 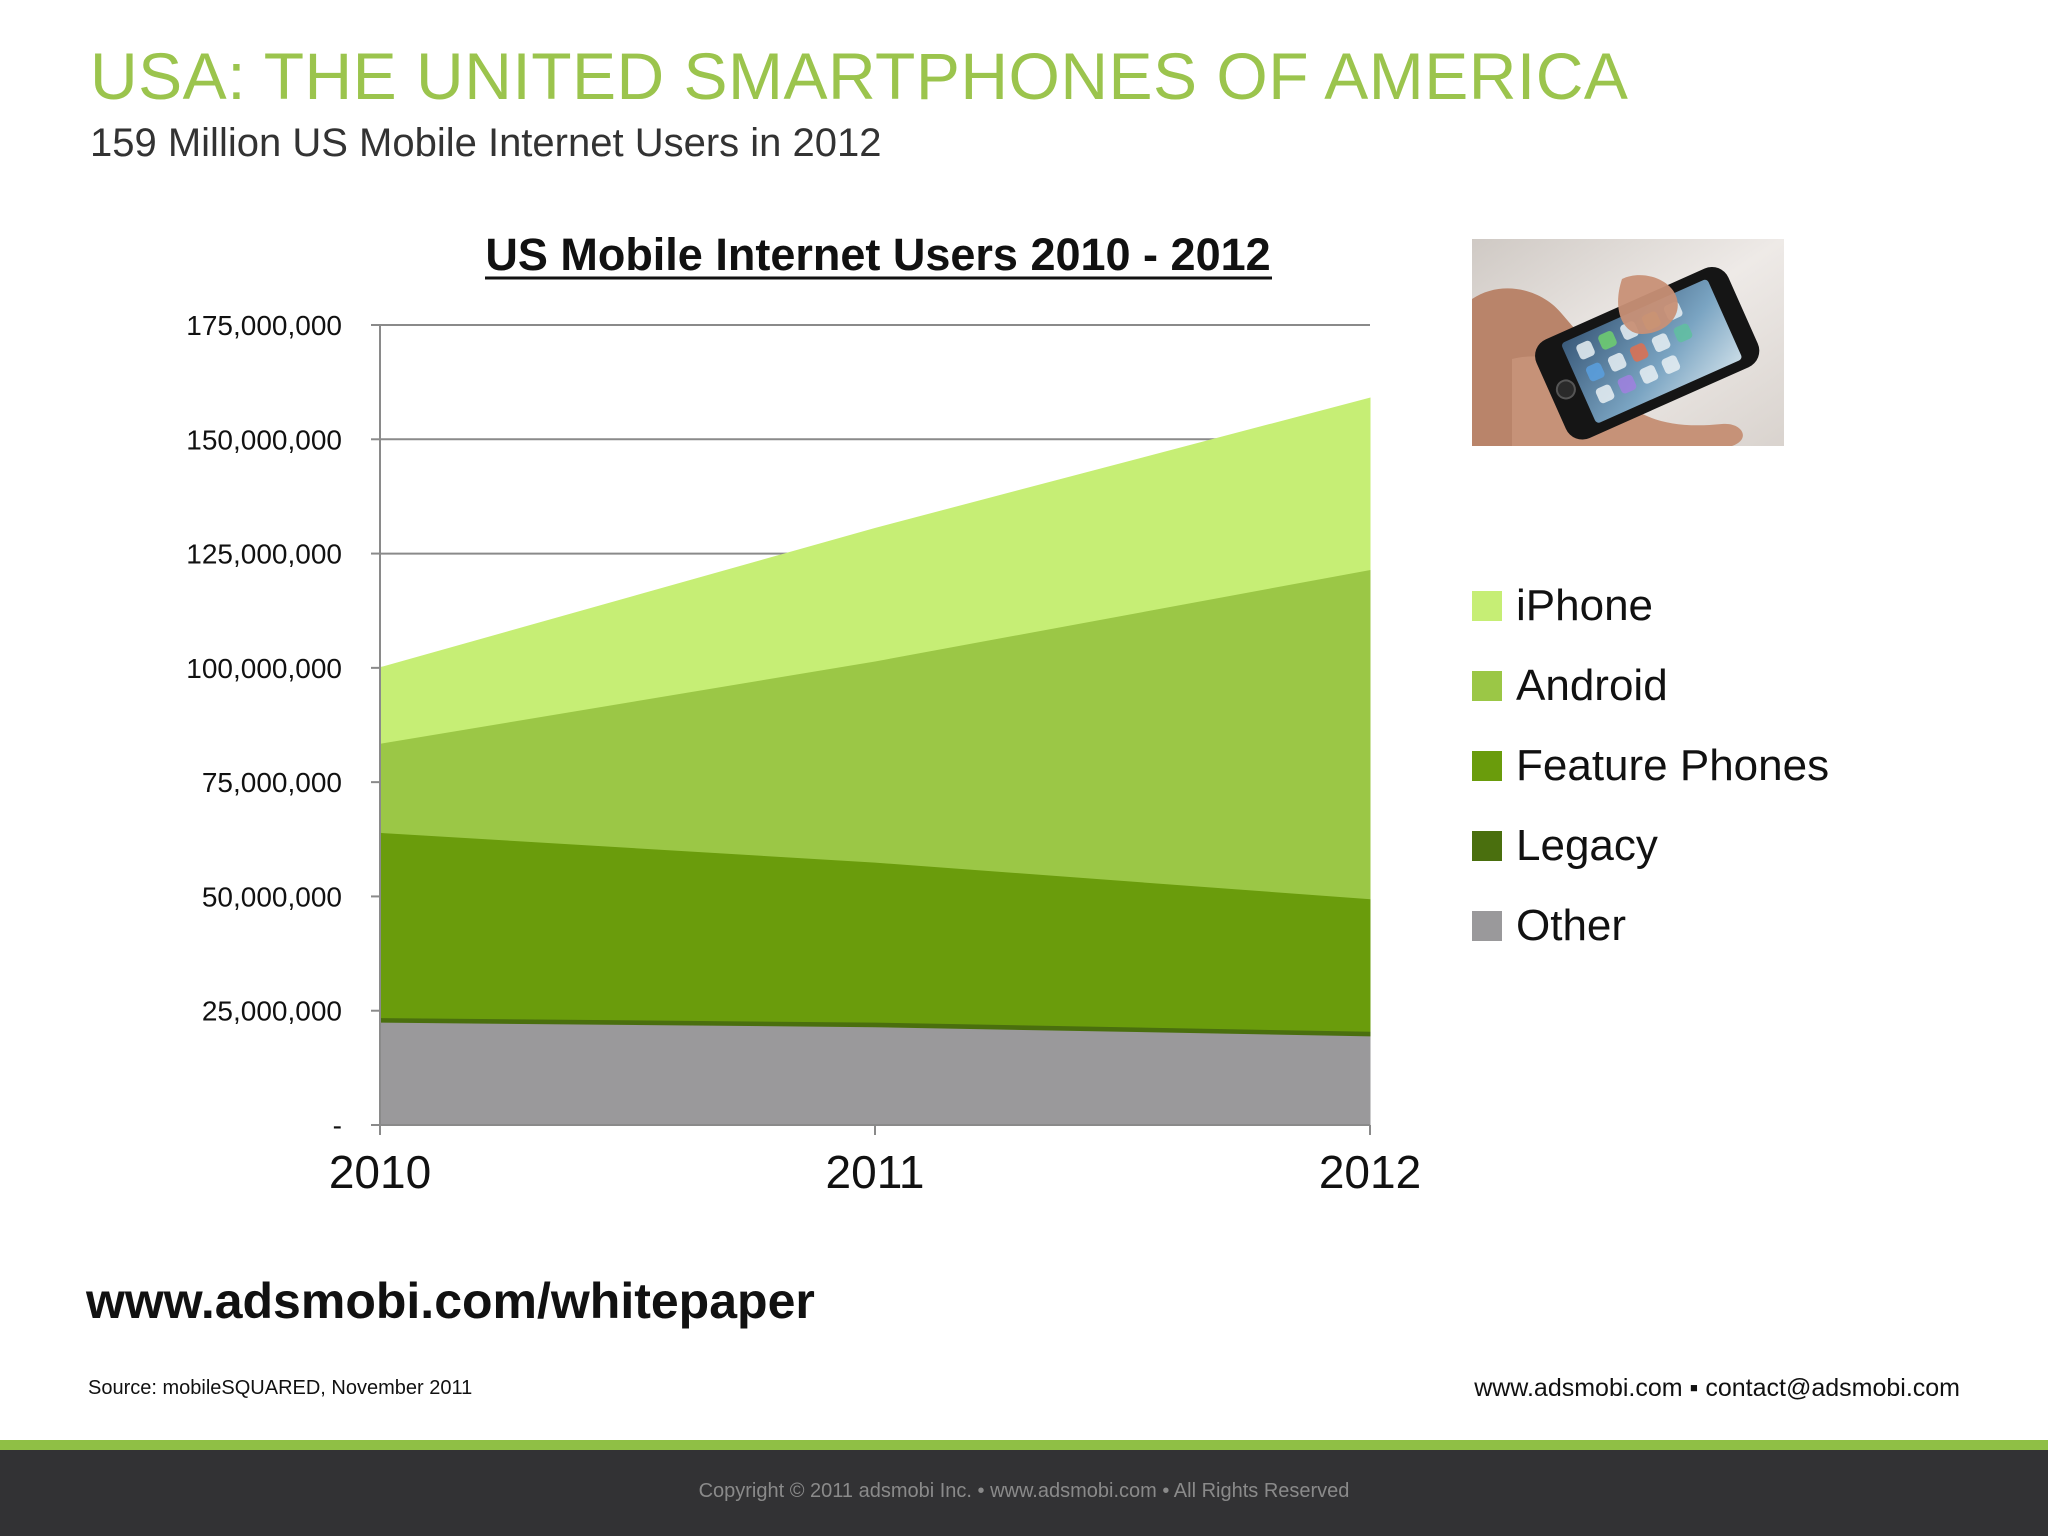 I want to click on x-tick-label: 2011, so click(x=875, y=1172).